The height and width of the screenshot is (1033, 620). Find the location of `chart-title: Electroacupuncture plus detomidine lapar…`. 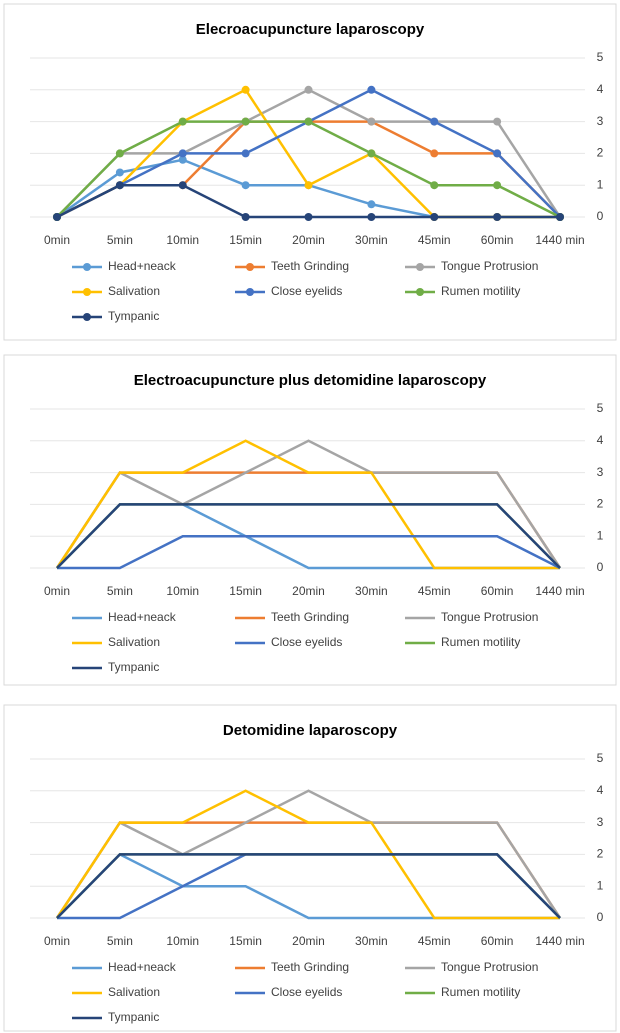

chart-title: Electroacupuncture plus detomidine lapar… is located at coordinates (310, 380).